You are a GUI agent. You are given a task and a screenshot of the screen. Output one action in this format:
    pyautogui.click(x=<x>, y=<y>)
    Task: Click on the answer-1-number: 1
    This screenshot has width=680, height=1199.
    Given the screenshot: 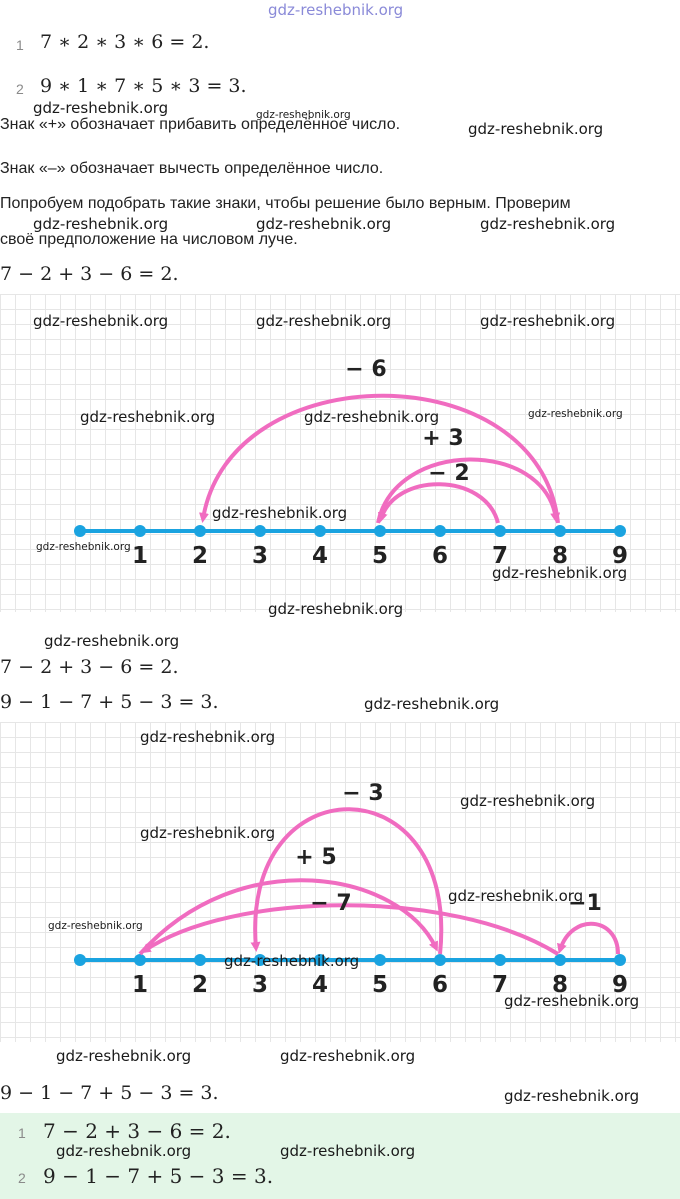 What is the action you would take?
    pyautogui.click(x=22, y=1133)
    